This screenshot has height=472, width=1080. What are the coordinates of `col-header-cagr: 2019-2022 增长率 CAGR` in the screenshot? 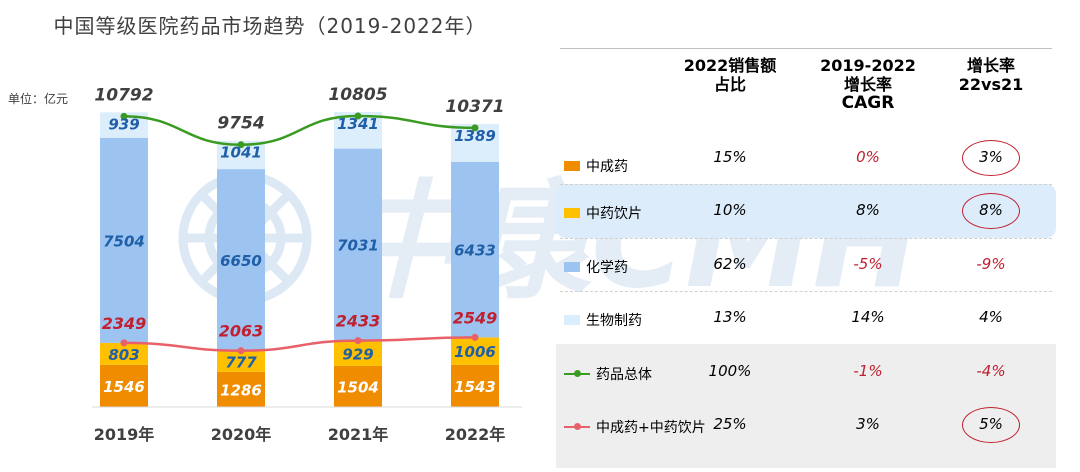 It's located at (868, 84).